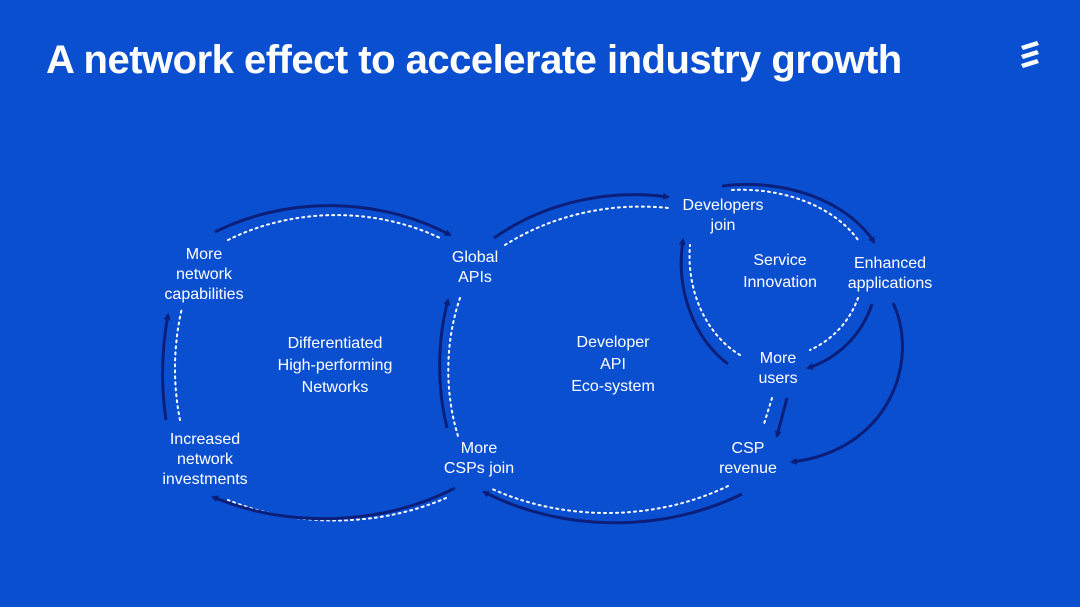 This screenshot has height=607, width=1080. I want to click on mid-arrow-top, so click(582, 216).